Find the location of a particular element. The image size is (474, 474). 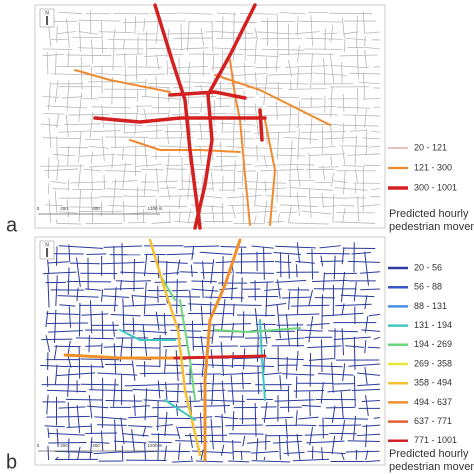

scale-label: 1200 m is located at coordinates (154, 208).